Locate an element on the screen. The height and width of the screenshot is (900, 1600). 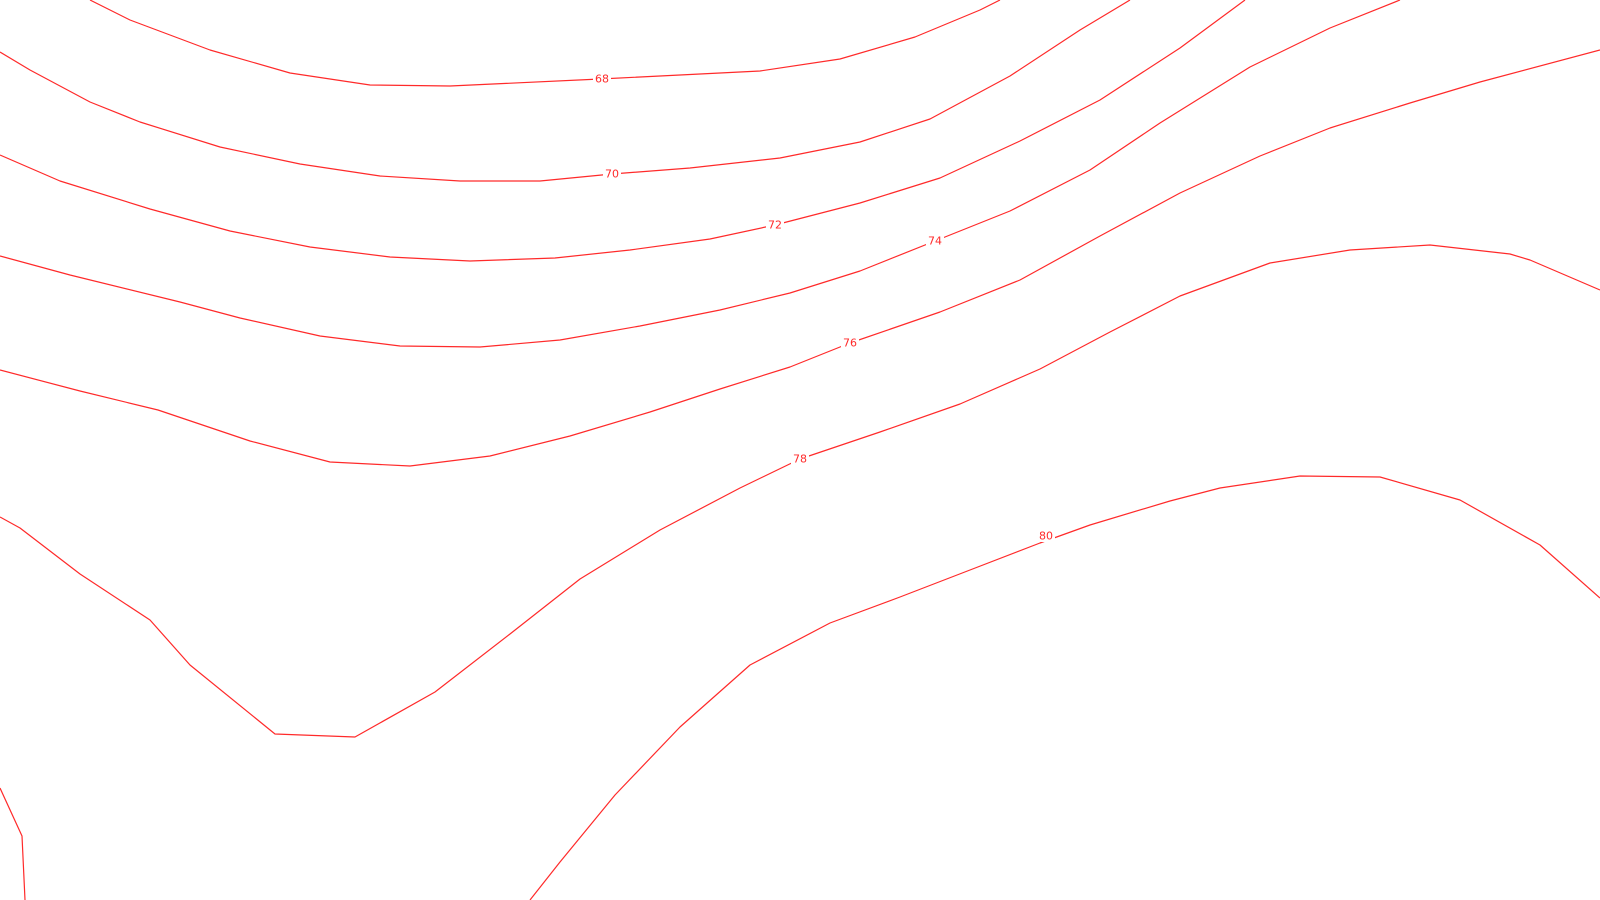
contour-label-74: 74 is located at coordinates (935, 241).